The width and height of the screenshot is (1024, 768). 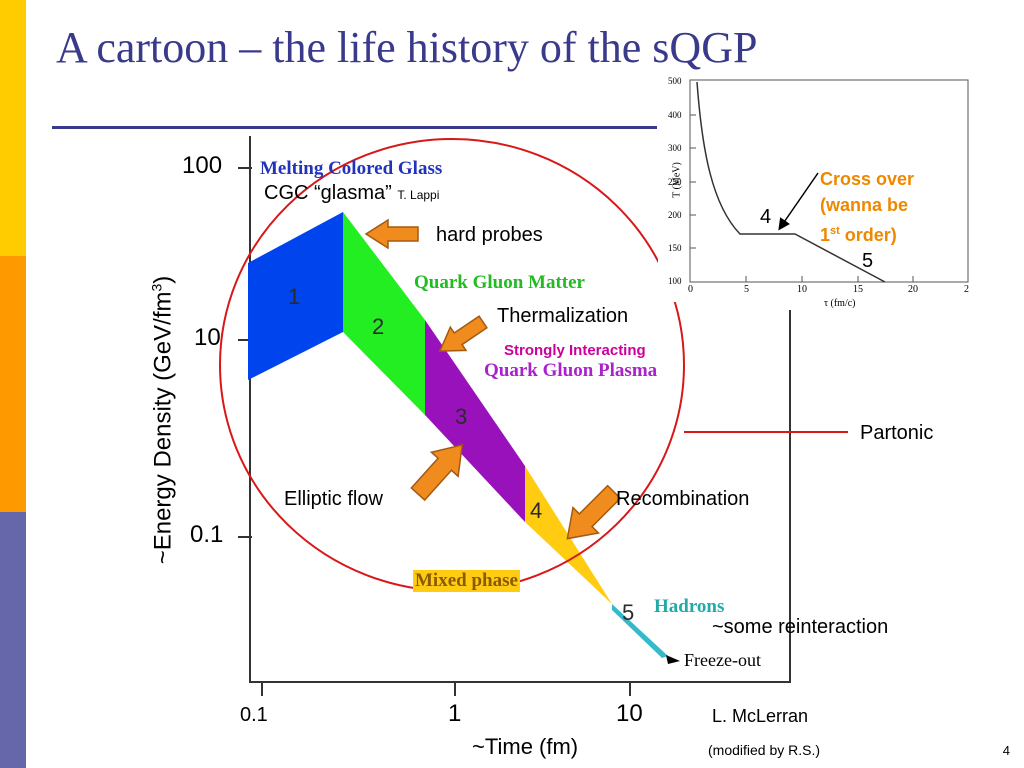 I want to click on stripe-middle, so click(x=13, y=384).